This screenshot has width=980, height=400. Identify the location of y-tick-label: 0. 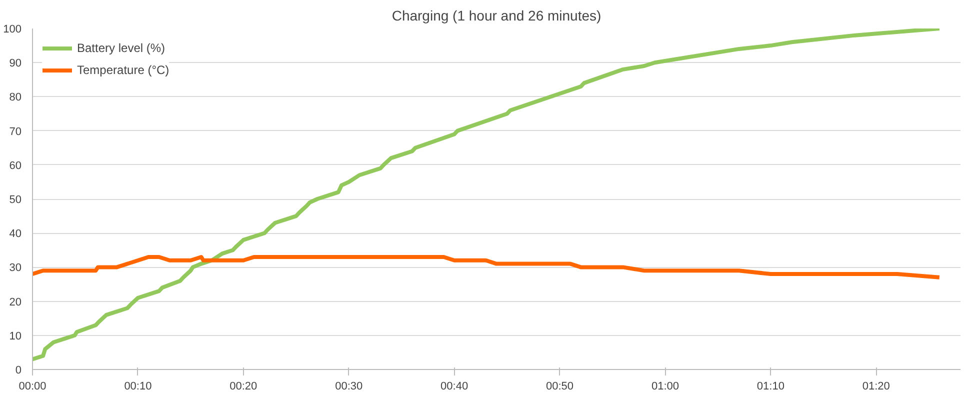
(18, 370).